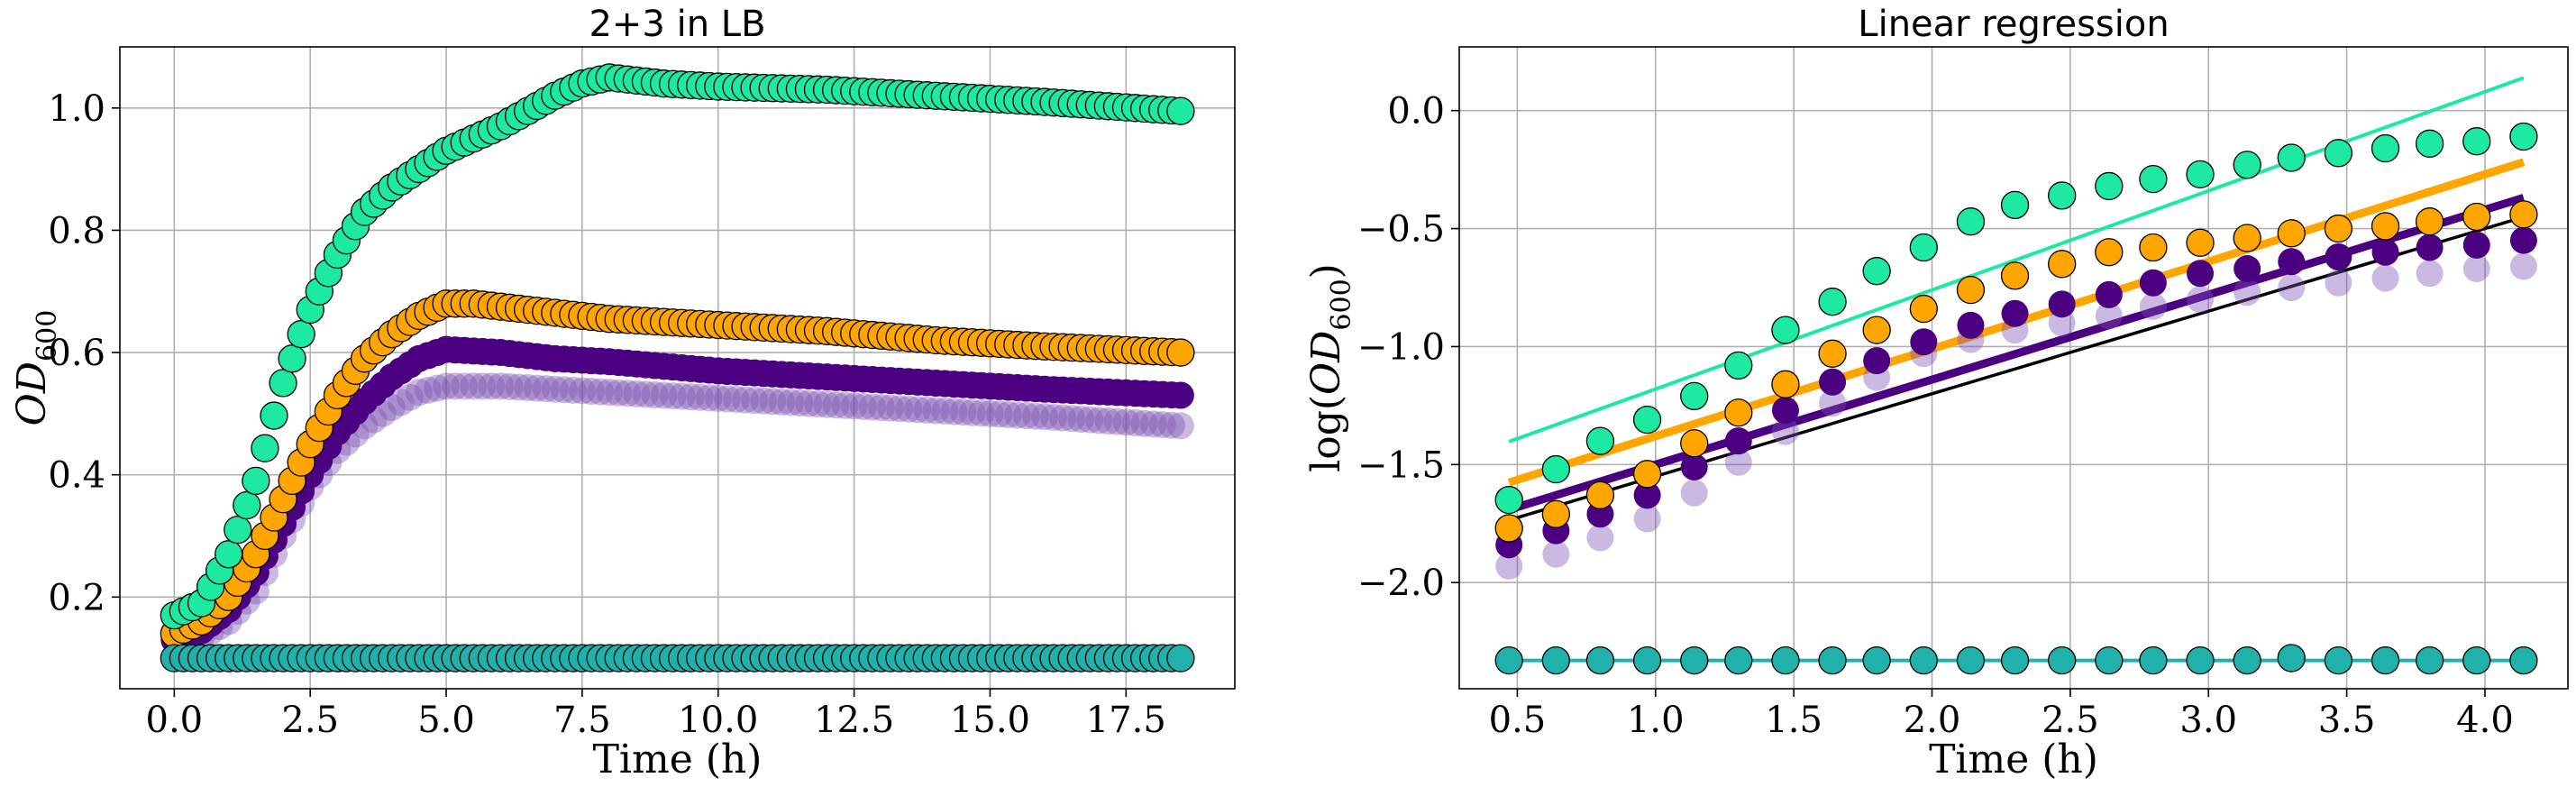 This screenshot has height=787, width=2576. I want to click on y-tick-label: −1.0, so click(1401, 347).